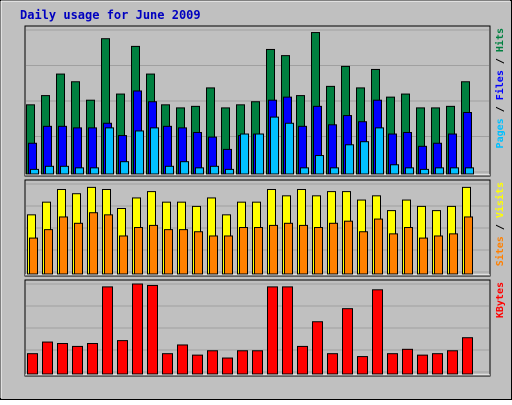 The image size is (512, 405). I want to click on legend-item: Pages, so click(500, 133).